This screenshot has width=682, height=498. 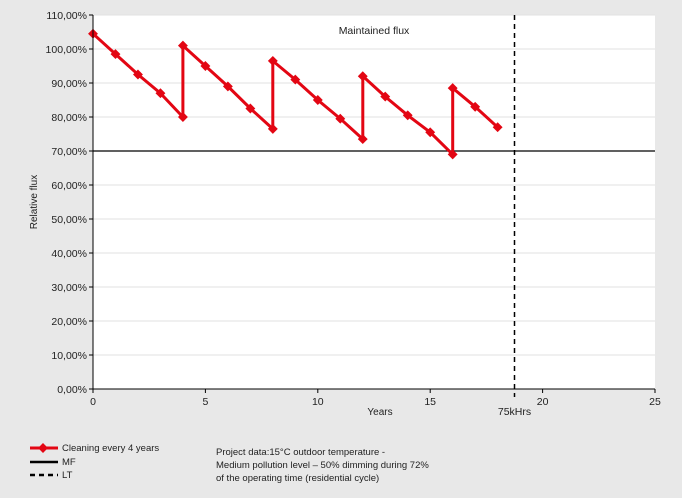 What do you see at coordinates (69, 186) in the screenshot?
I see `y-tick-label-6: 60,00%` at bounding box center [69, 186].